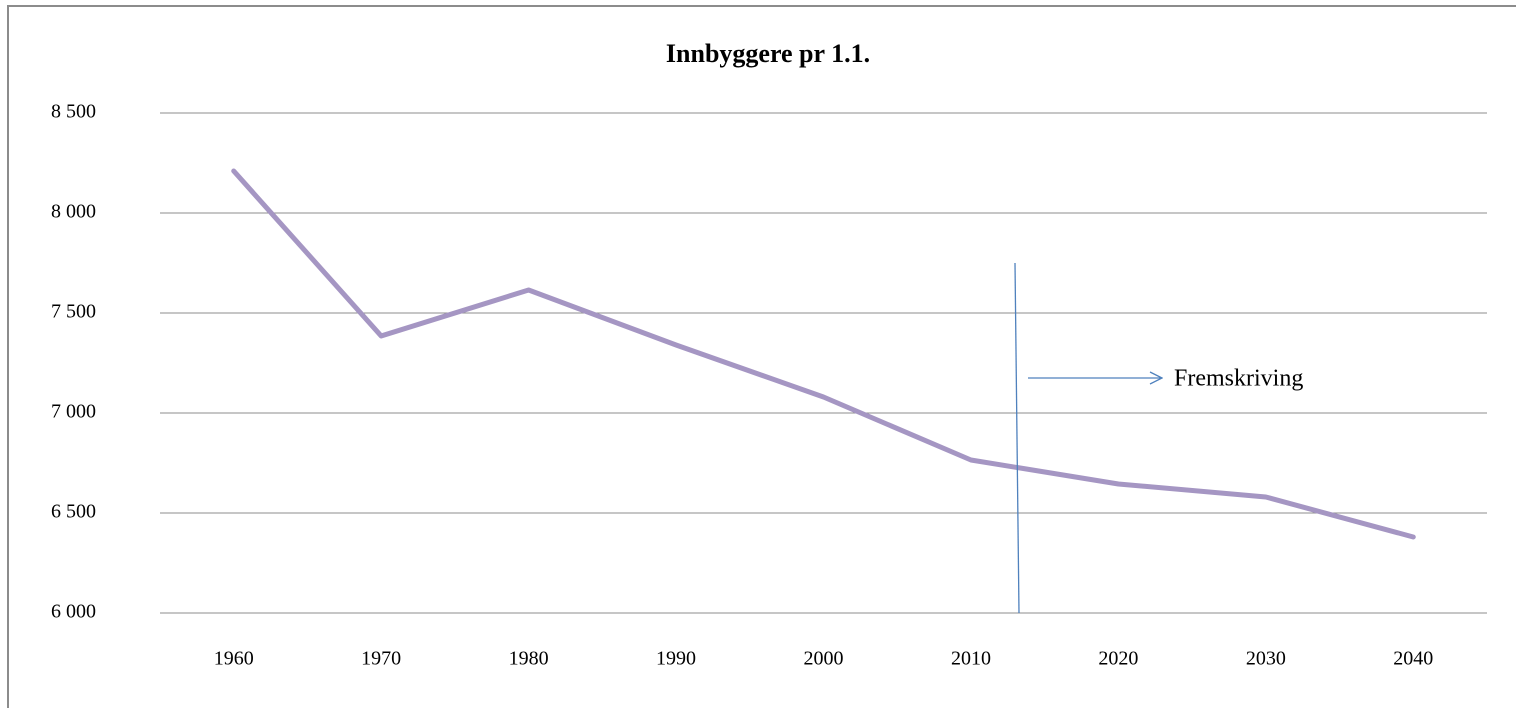 The image size is (1516, 708). What do you see at coordinates (1118, 659) in the screenshot?
I see `x-tick-label: 2020` at bounding box center [1118, 659].